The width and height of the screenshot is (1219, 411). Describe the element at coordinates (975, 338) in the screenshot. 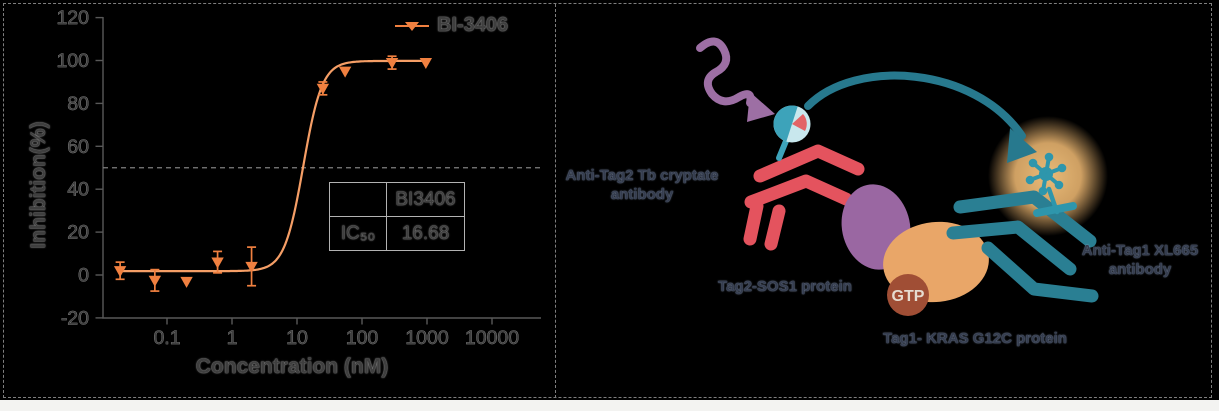

I see `kras-protein-label: Tag1- KRAS G12C protein` at that location.